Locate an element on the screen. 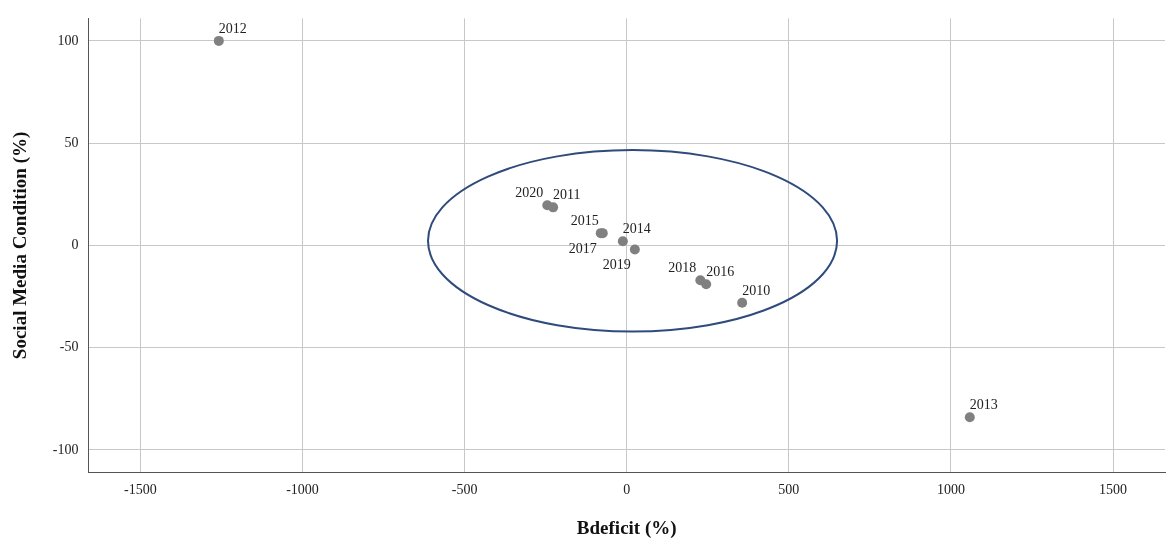  x-tick-label: 1000 is located at coordinates (950, 490).